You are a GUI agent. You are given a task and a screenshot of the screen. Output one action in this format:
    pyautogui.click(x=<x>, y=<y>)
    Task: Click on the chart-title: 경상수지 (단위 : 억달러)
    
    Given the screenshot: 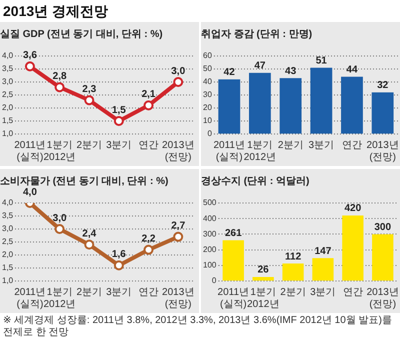 What is the action you would take?
    pyautogui.click(x=255, y=181)
    